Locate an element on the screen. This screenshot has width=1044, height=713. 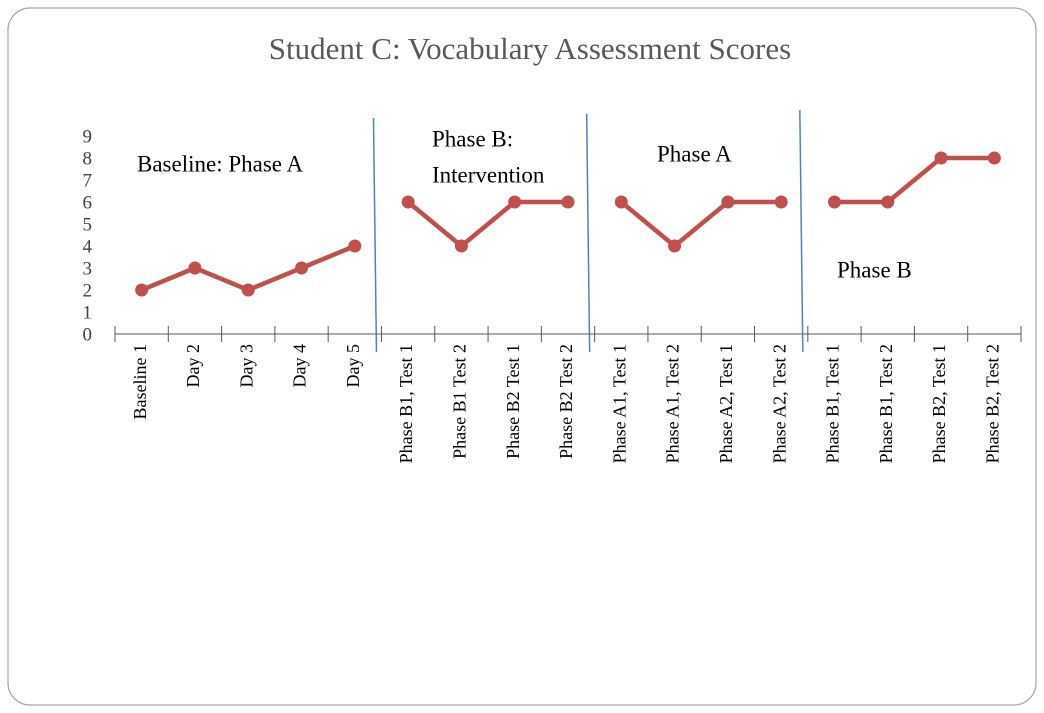
x-tick-label: Day 3 is located at coordinates (246, 366).